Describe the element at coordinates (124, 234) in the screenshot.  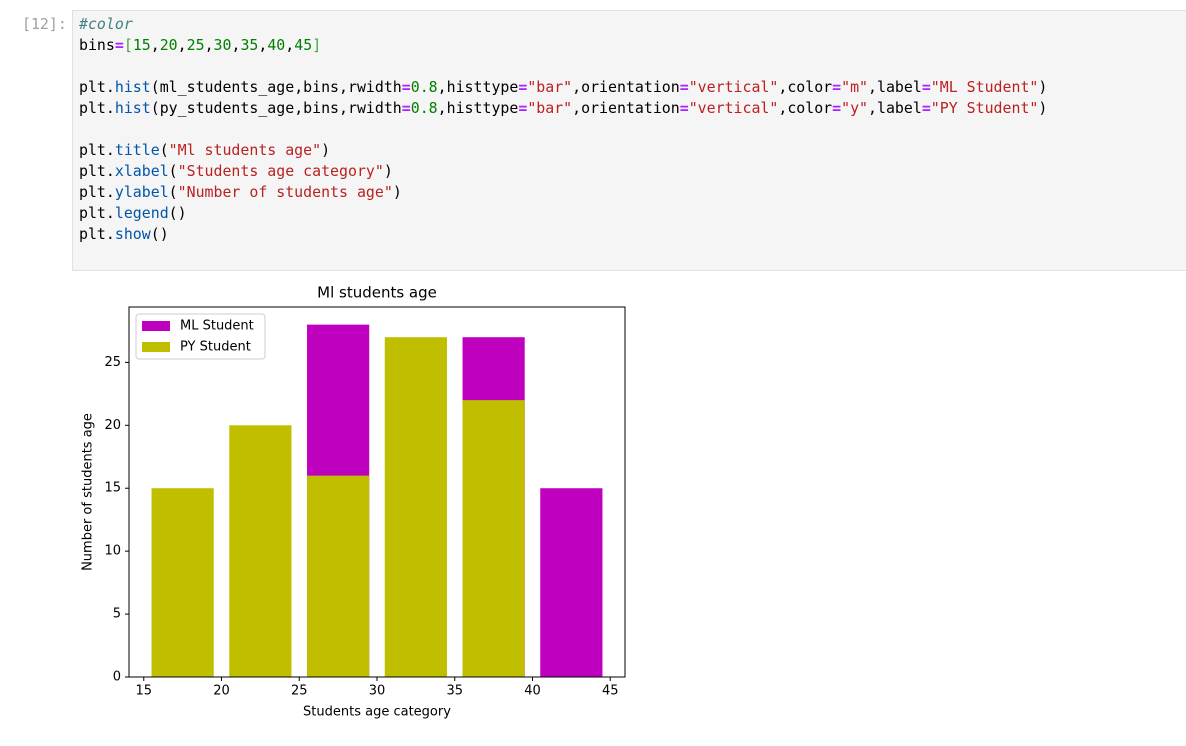
I see `code-line: plt.show()` at that location.